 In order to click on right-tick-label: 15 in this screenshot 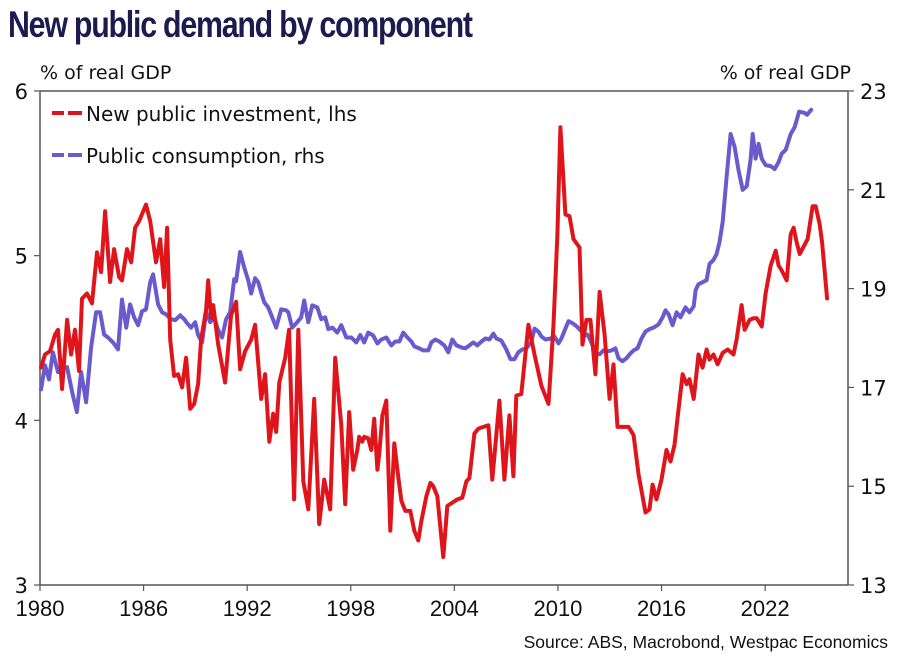, I will do `click(873, 487)`.